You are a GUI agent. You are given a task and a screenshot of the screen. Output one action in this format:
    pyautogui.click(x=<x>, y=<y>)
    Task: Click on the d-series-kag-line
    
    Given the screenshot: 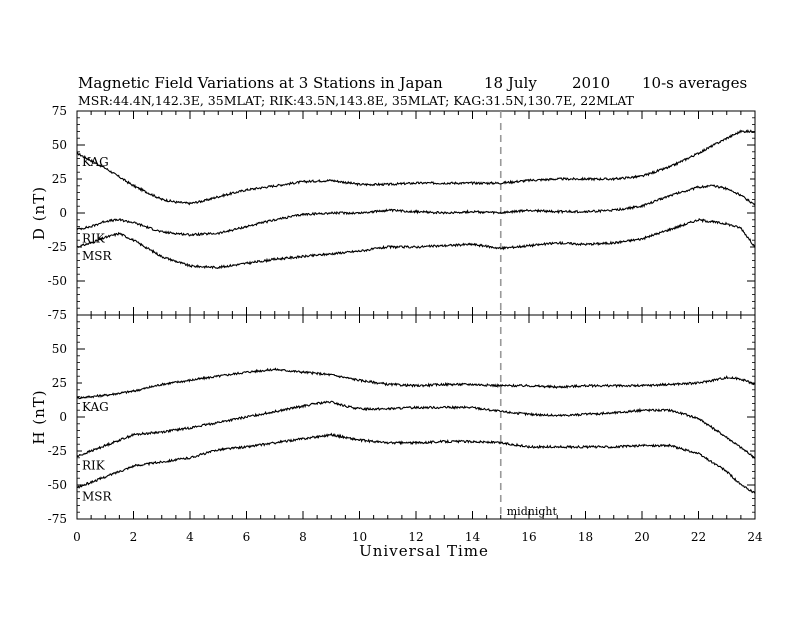 What is the action you would take?
    pyautogui.click(x=416, y=167)
    